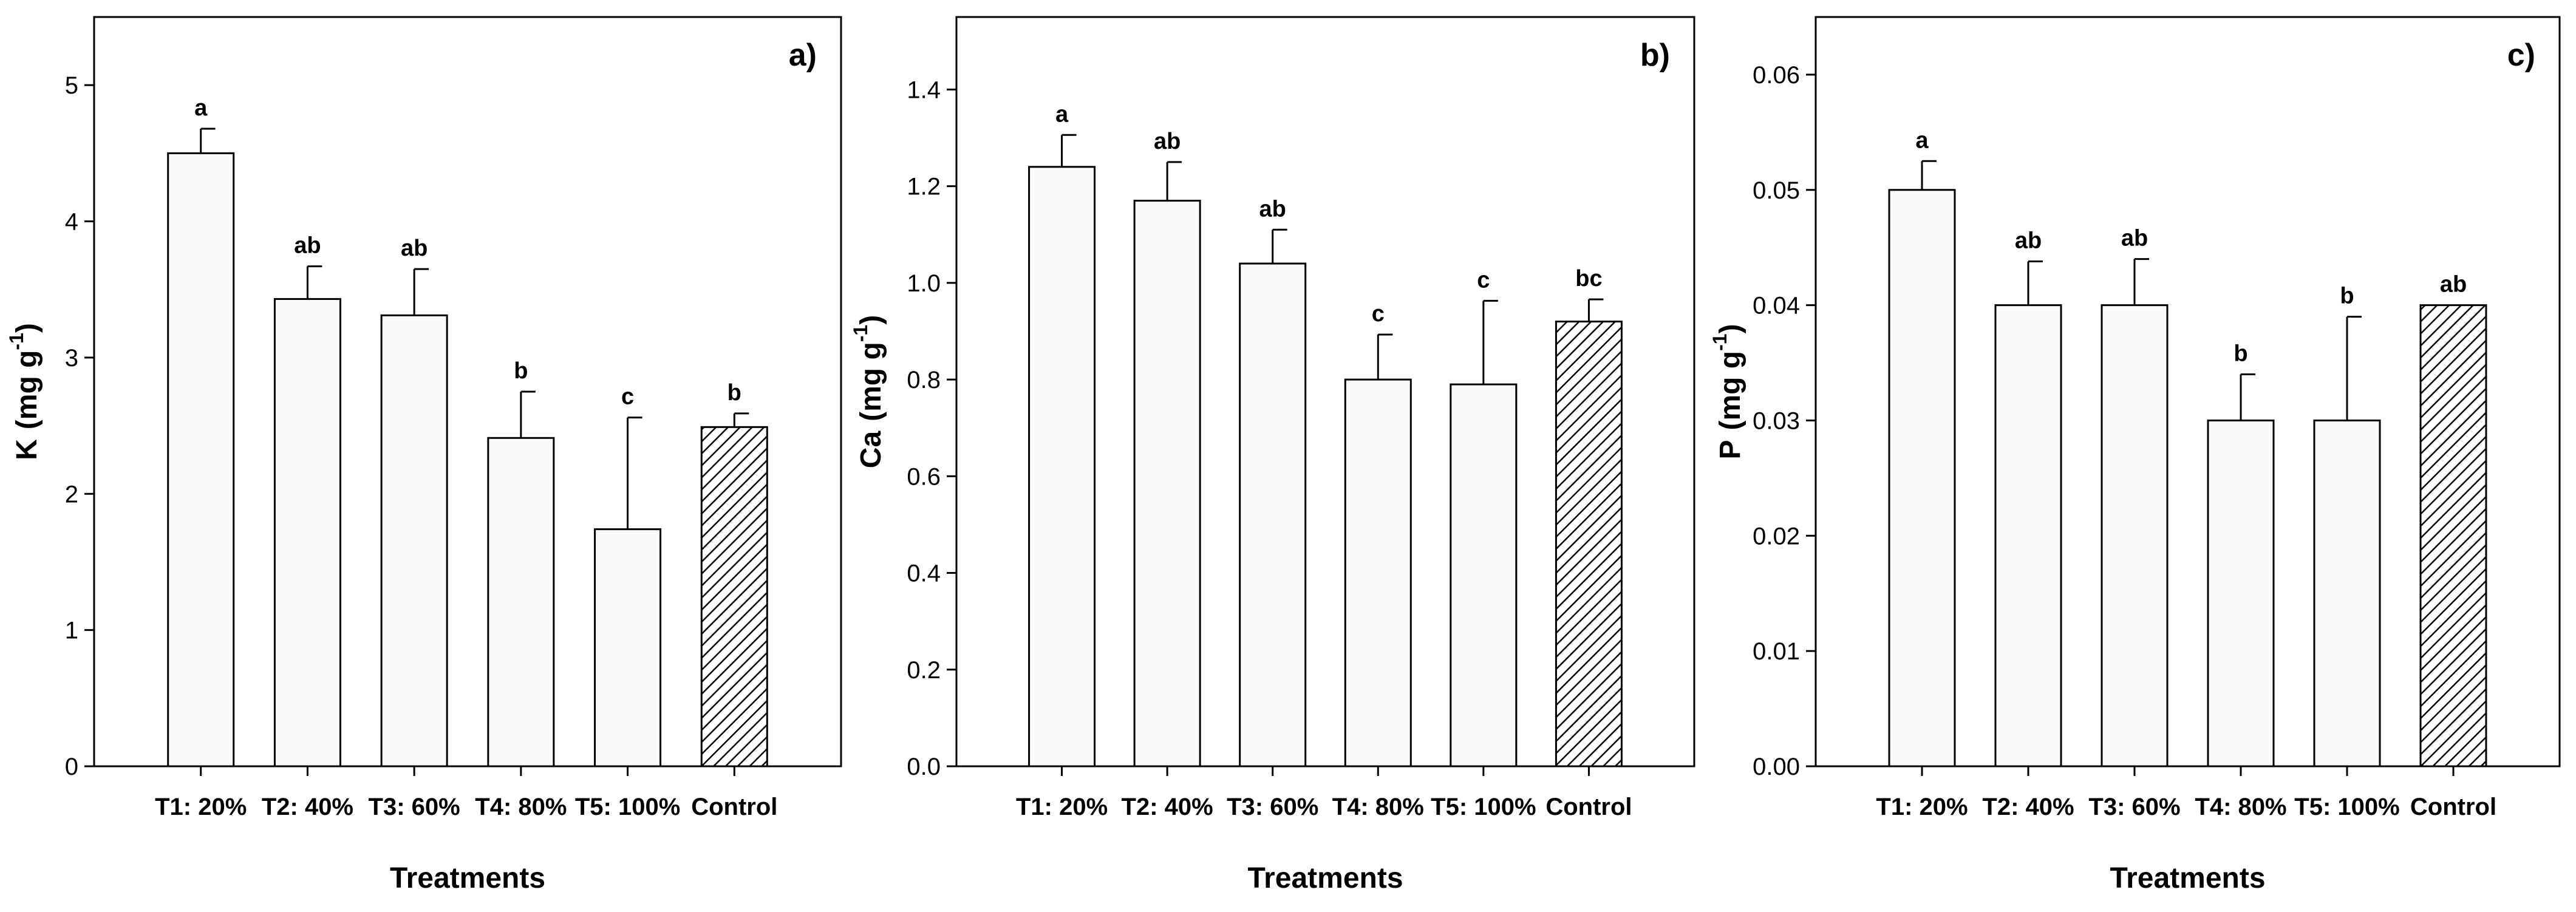 The image size is (2576, 912). Describe the element at coordinates (1777, 420) in the screenshot. I see `y-tick-label: 0.03` at that location.